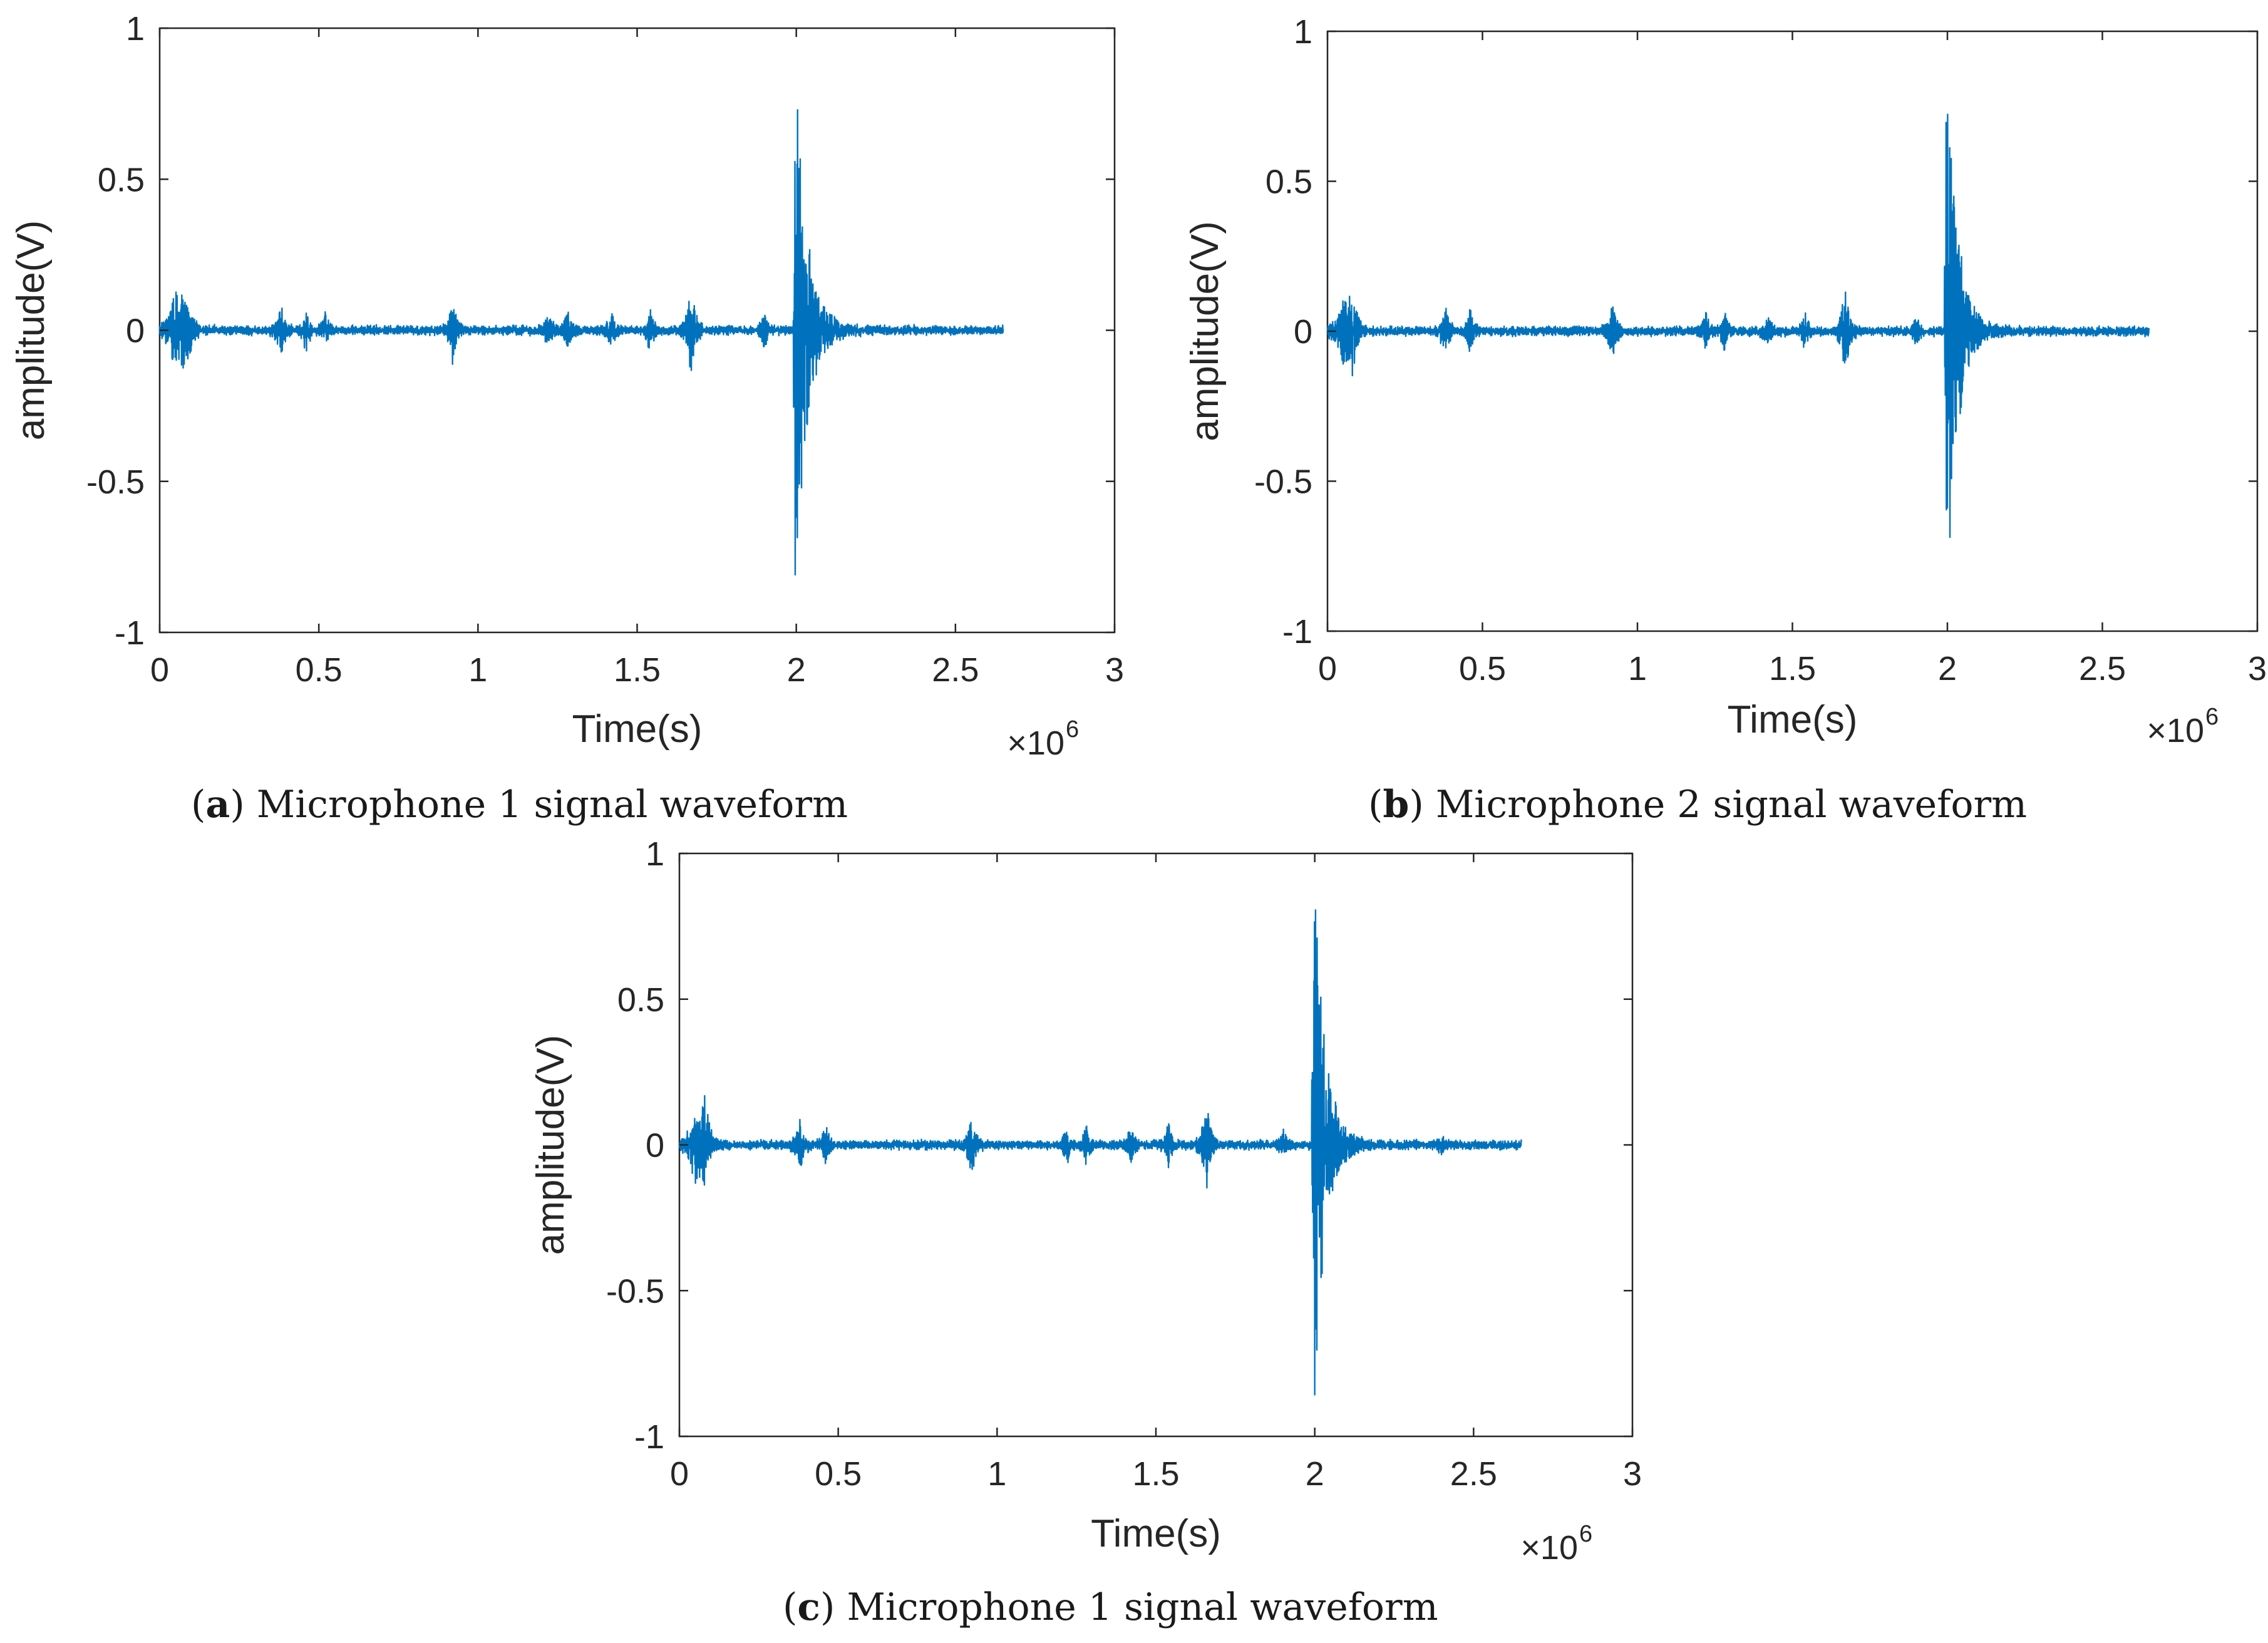 The width and height of the screenshot is (2268, 1643). Describe the element at coordinates (808, 1607) in the screenshot. I see `caption-letter: c` at that location.